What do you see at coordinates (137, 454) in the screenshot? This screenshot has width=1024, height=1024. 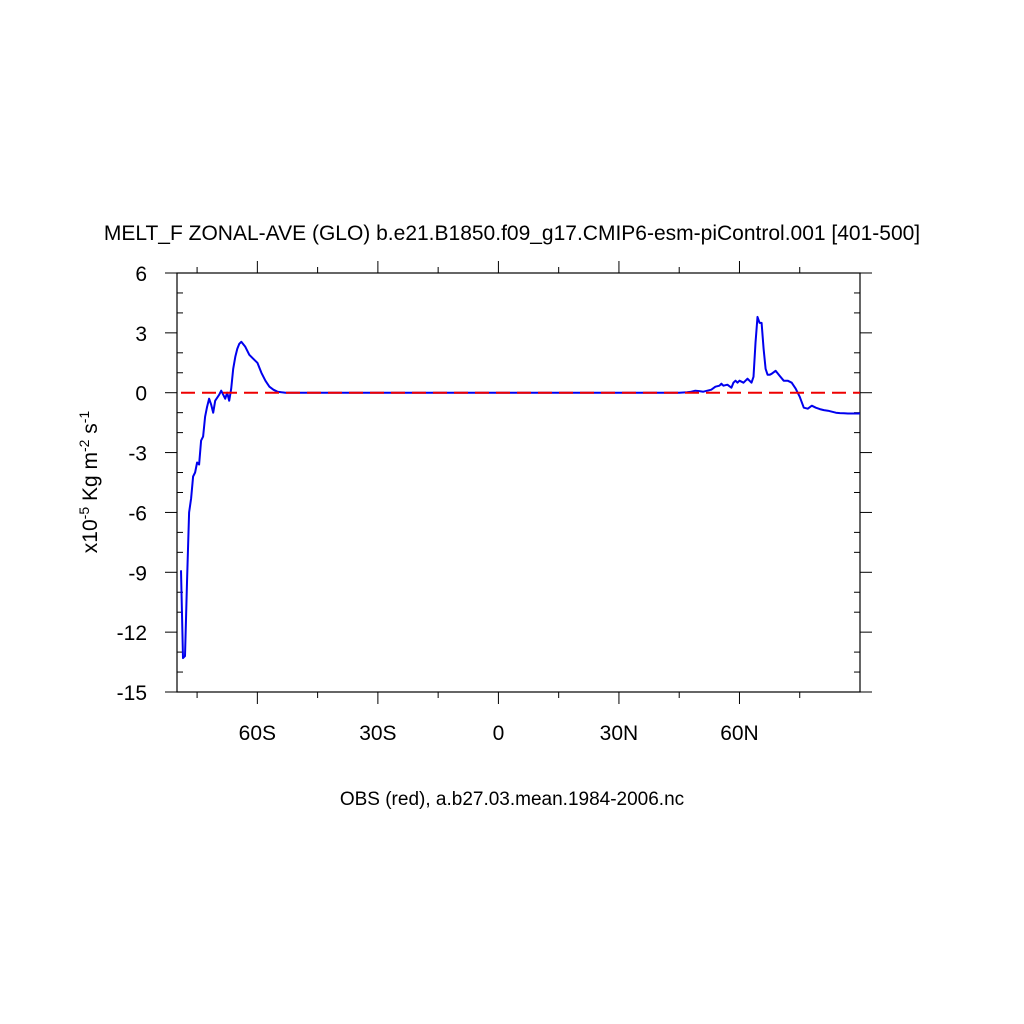 I see `y-tick-label: -3` at bounding box center [137, 454].